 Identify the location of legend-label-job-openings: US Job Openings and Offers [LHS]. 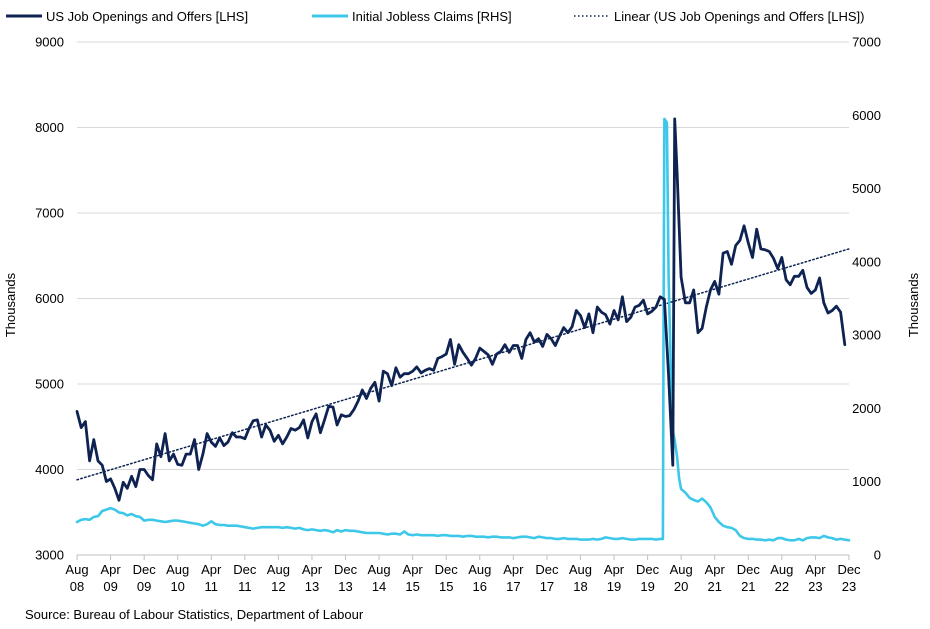
(147, 16).